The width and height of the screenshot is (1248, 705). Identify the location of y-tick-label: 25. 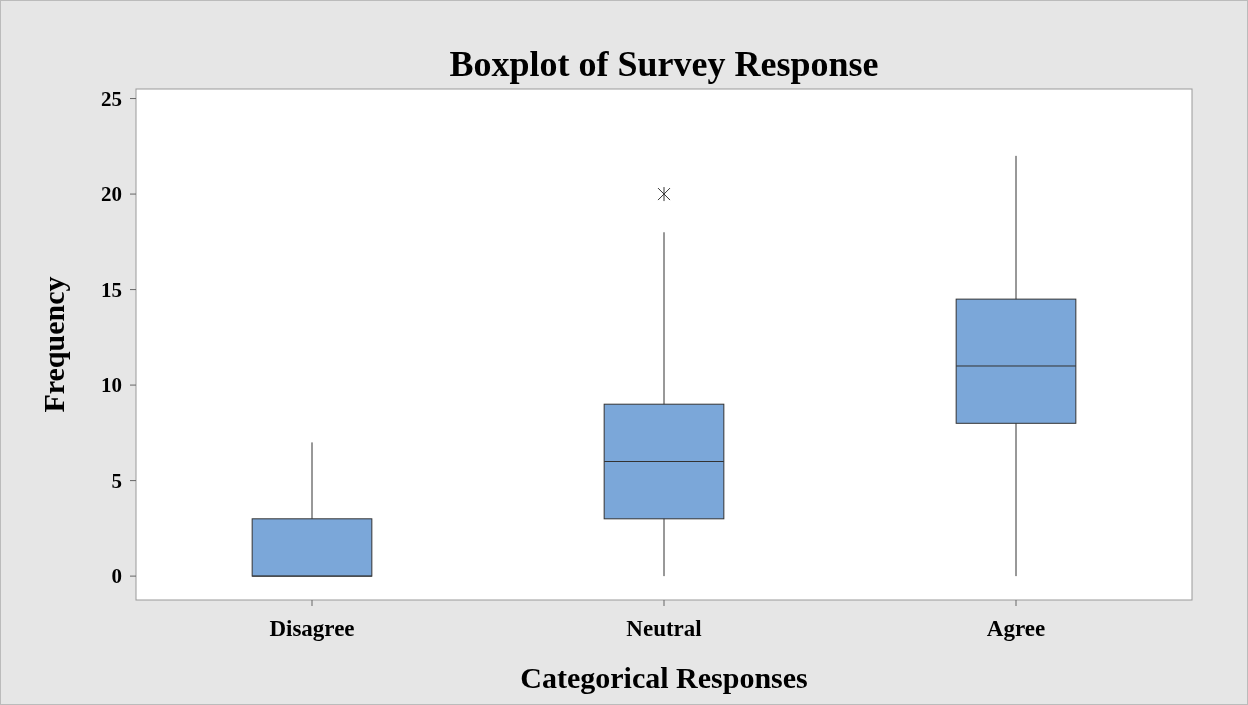
(111, 98).